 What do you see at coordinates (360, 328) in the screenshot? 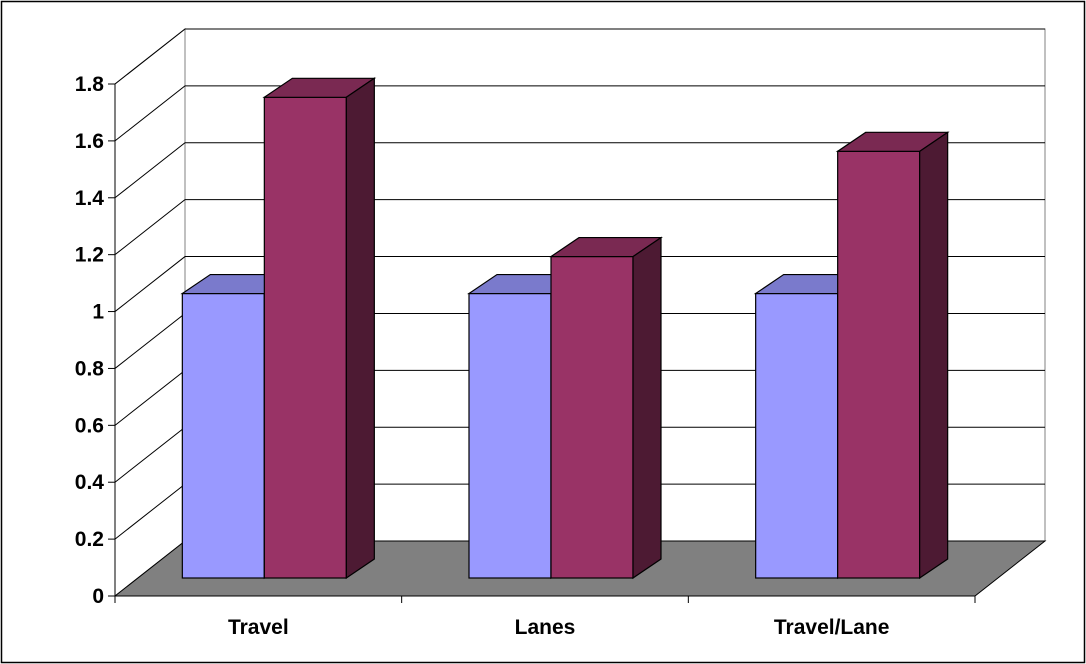
I see `bar-2-travel-side` at bounding box center [360, 328].